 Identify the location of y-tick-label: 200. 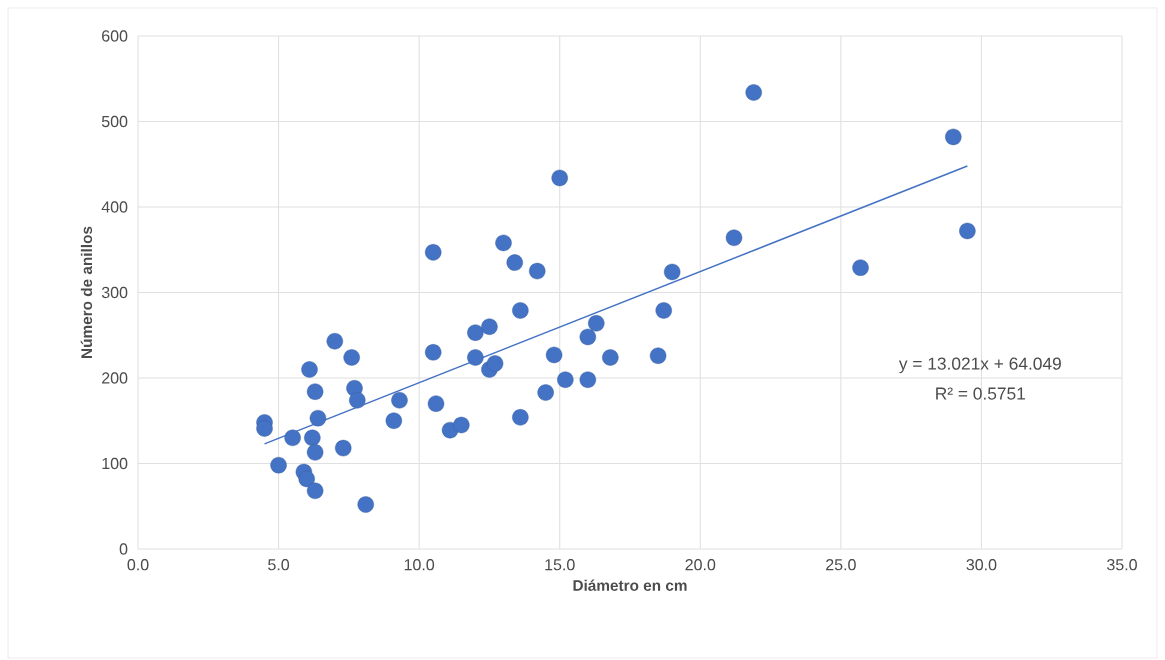
(115, 378).